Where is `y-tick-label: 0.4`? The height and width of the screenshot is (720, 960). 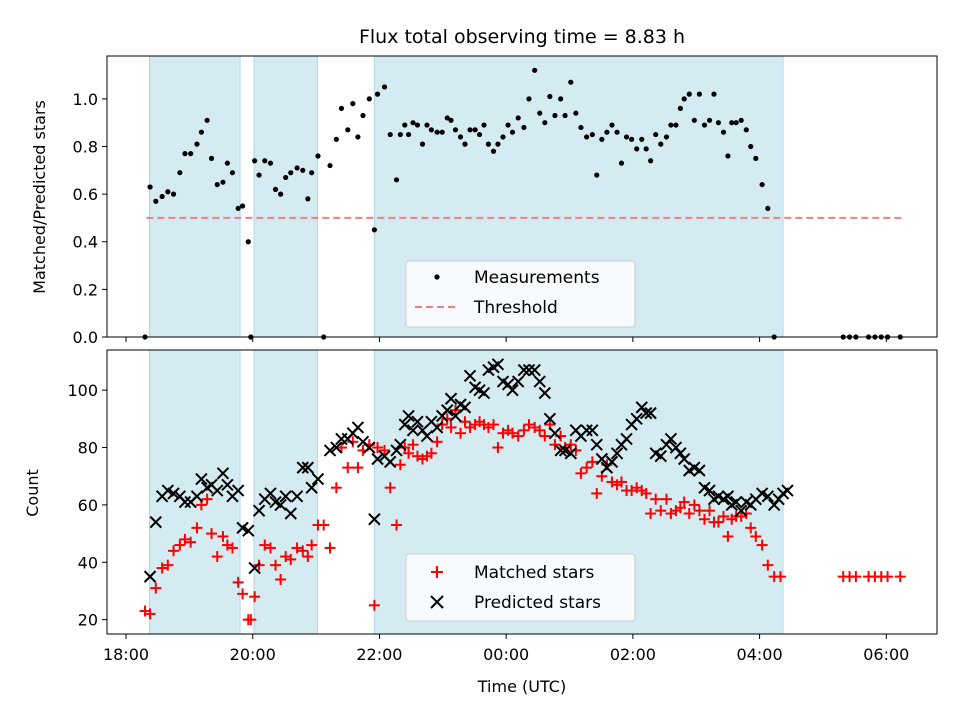 y-tick-label: 0.4 is located at coordinates (85, 242).